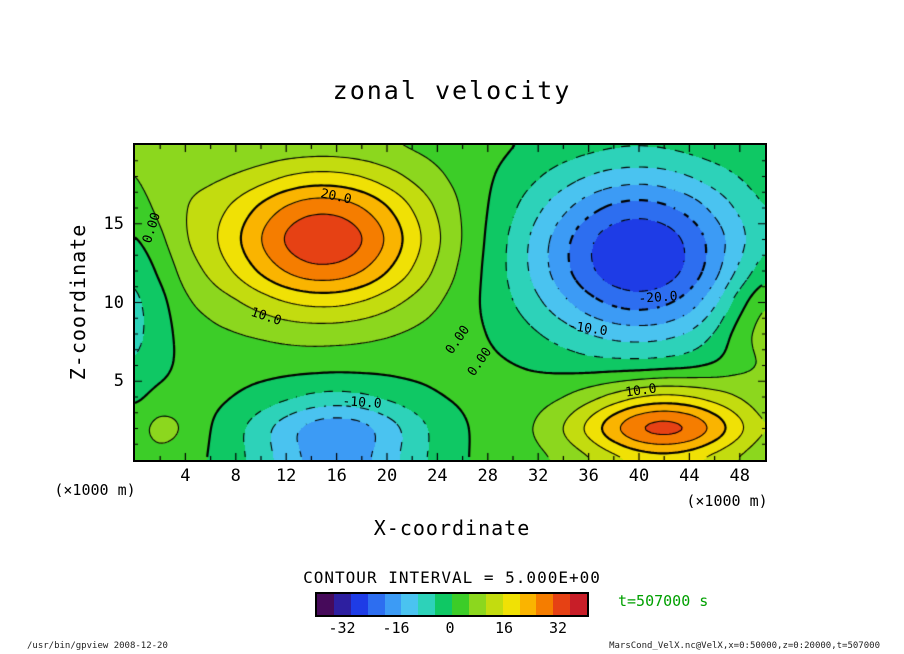 This screenshot has height=654, width=904. What do you see at coordinates (336, 476) in the screenshot?
I see `x-tick-label: 16` at bounding box center [336, 476].